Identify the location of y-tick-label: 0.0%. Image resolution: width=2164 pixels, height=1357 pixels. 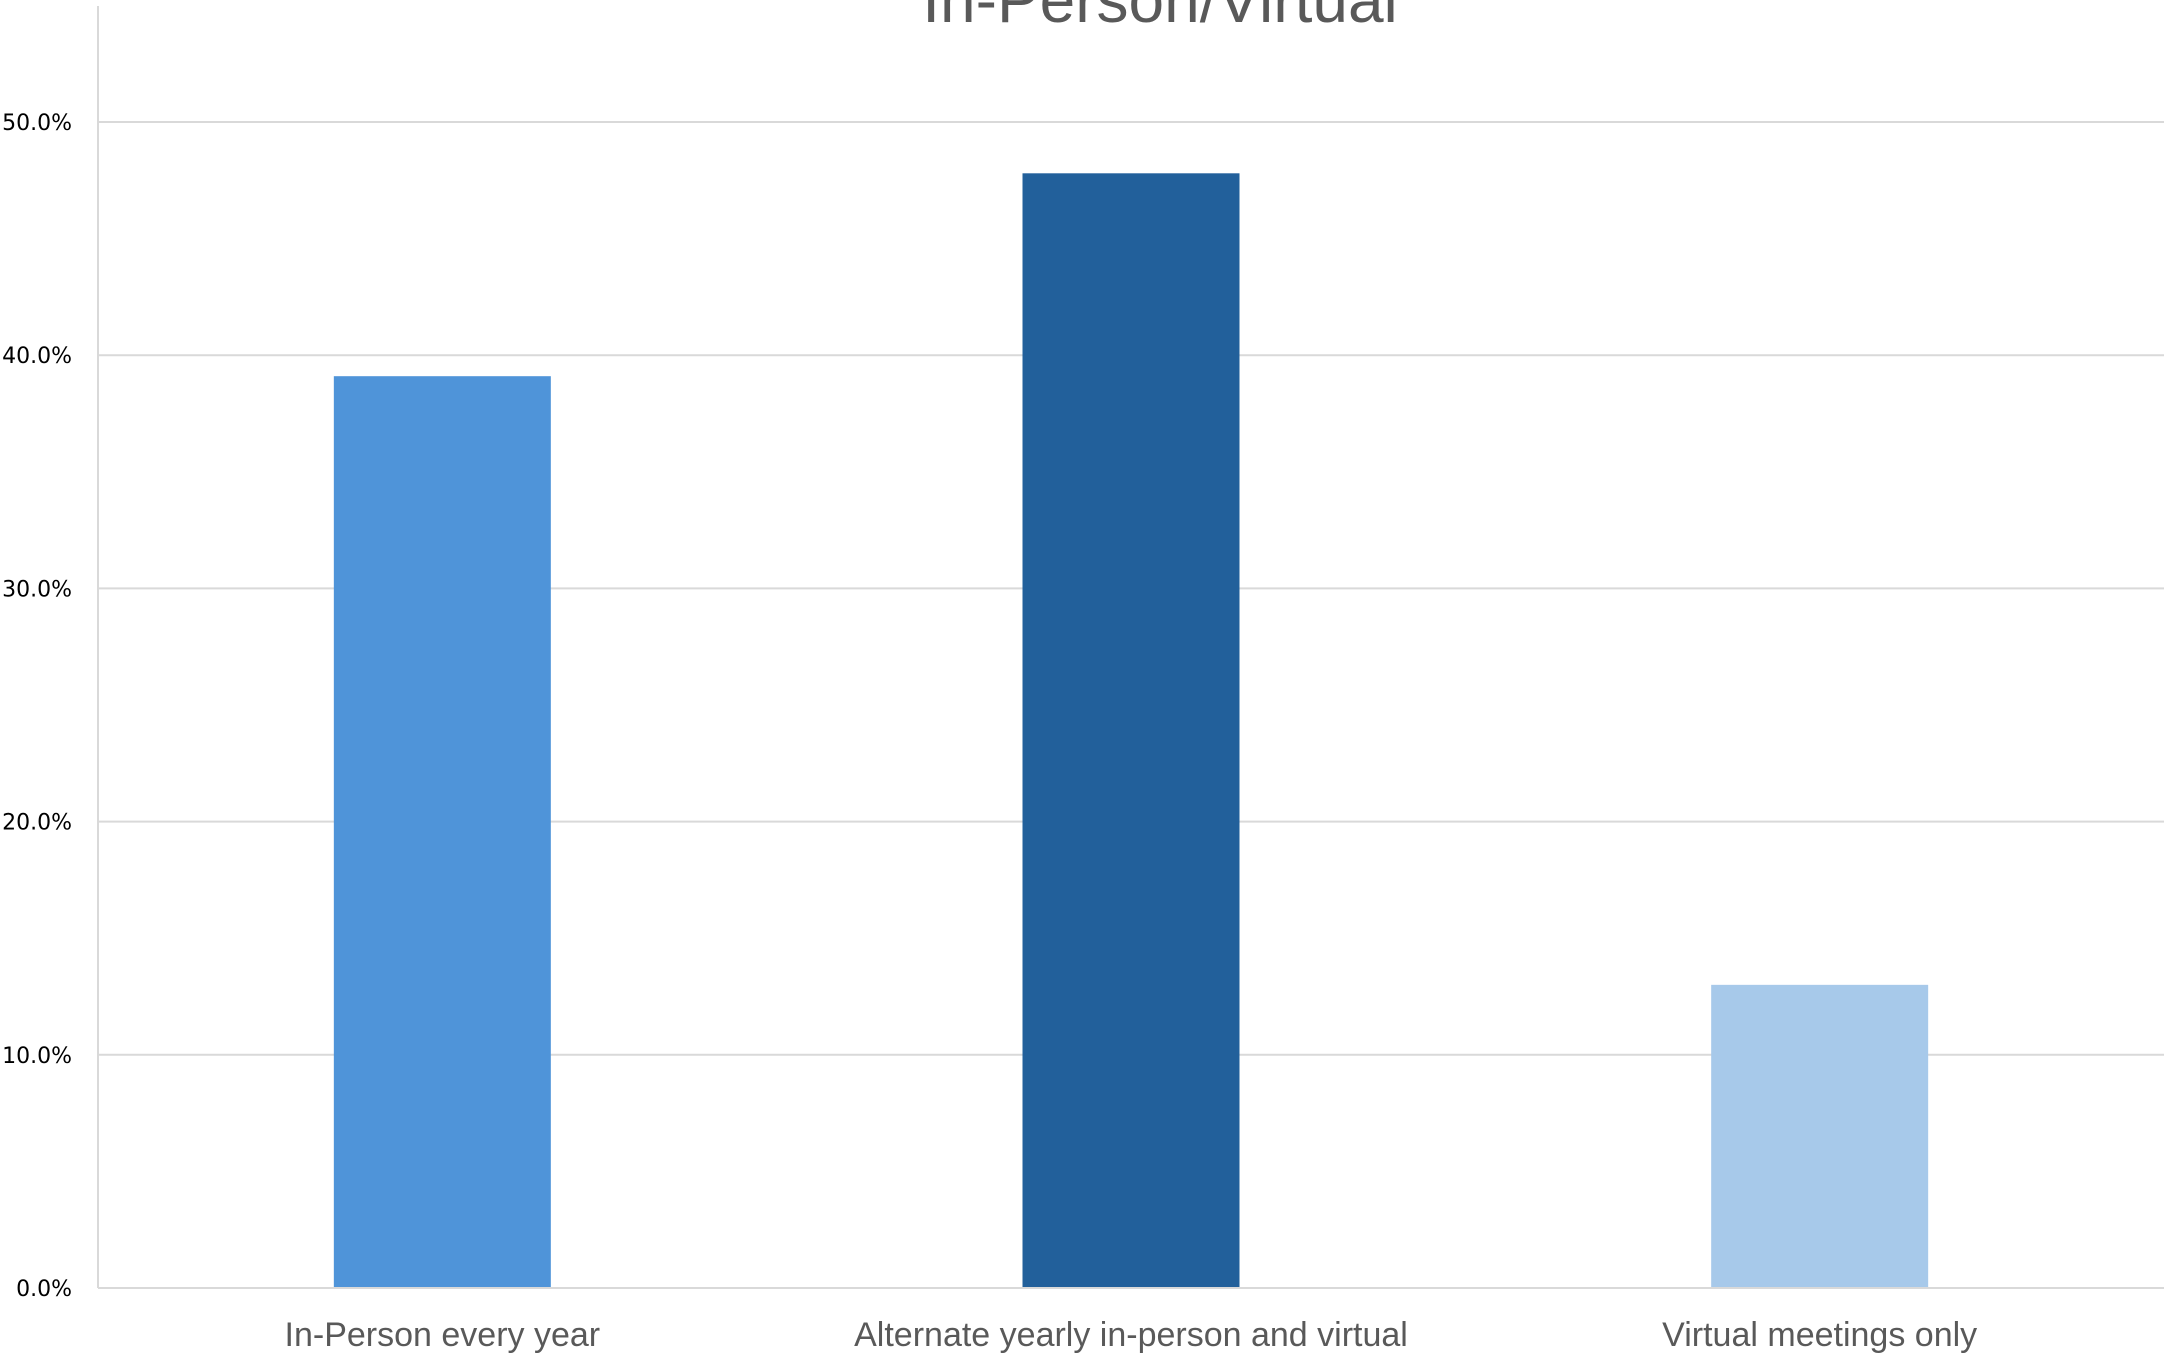
(44, 1289).